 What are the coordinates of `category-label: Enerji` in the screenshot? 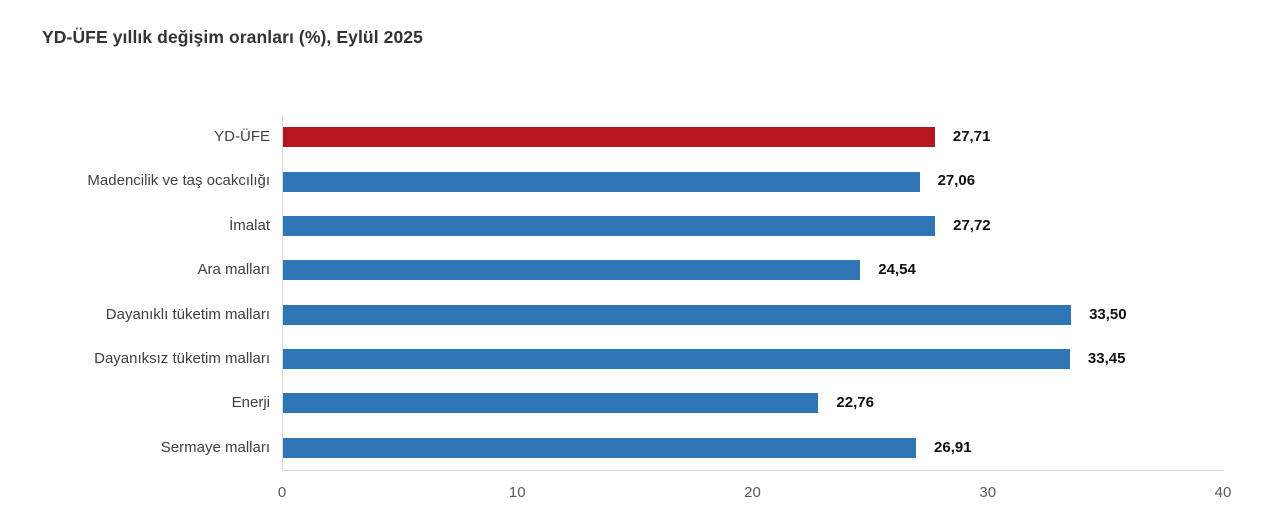 It's located at (250, 403).